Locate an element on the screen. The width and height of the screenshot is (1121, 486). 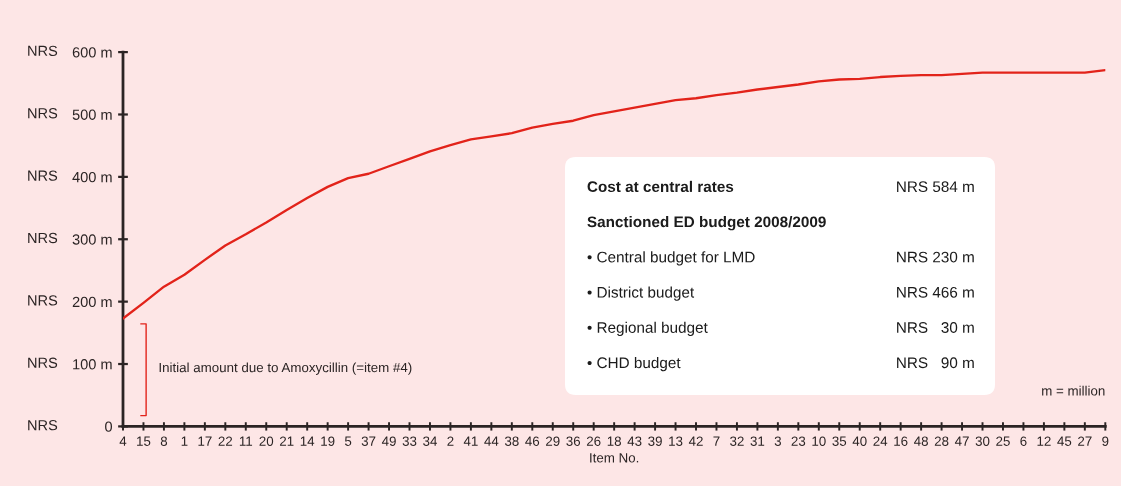
x-tick-label: 14 is located at coordinates (307, 441).